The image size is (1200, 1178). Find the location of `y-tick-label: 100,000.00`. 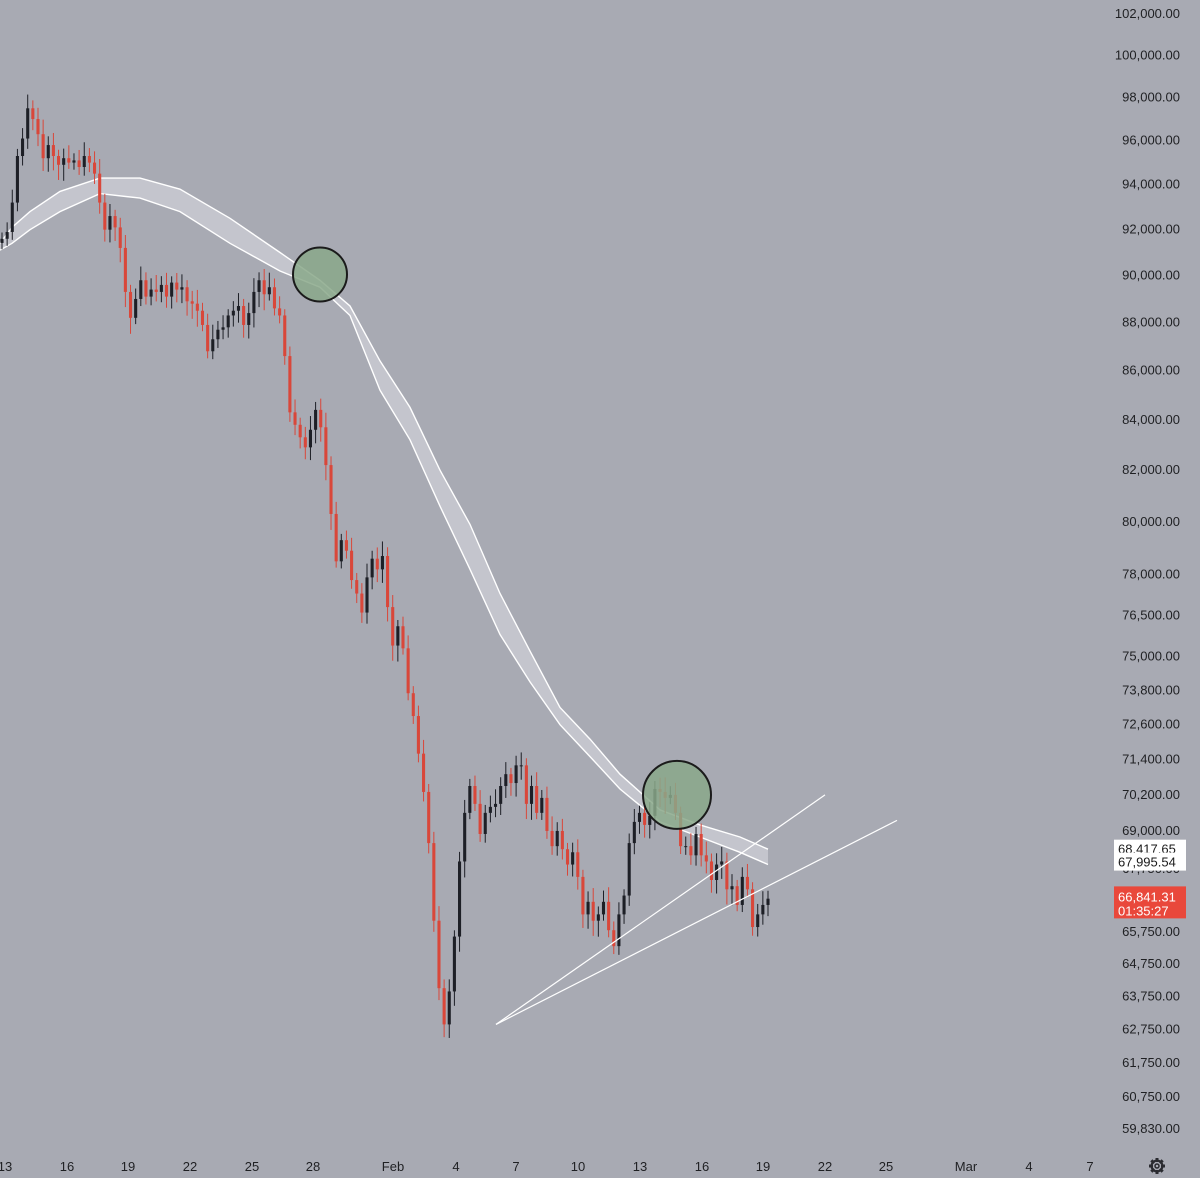

y-tick-label: 100,000.00 is located at coordinates (1147, 54).